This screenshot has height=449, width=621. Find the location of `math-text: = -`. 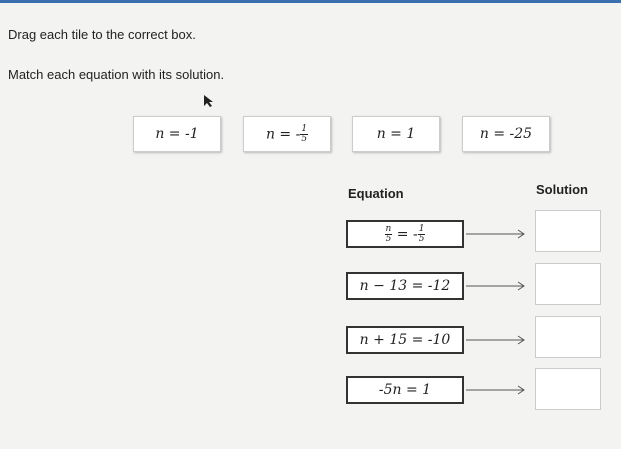

math-text: = - is located at coordinates (405, 234).